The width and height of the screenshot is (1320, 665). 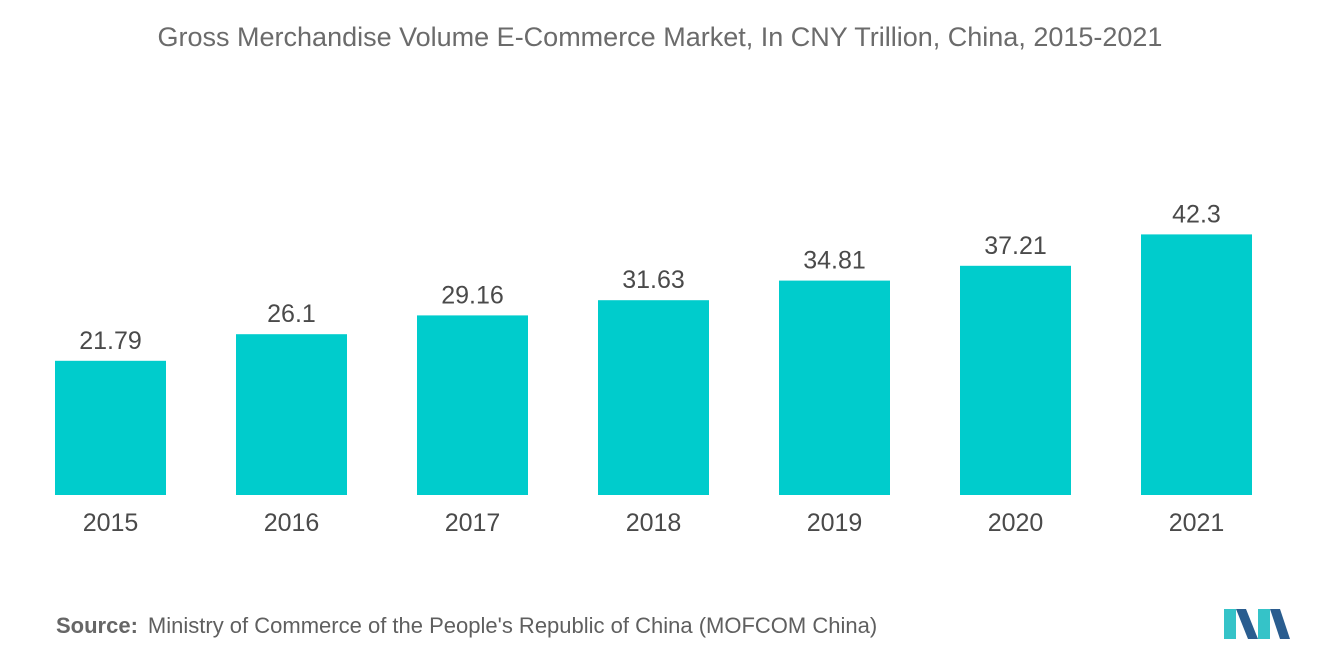 I want to click on bar-2020, so click(x=1015, y=380).